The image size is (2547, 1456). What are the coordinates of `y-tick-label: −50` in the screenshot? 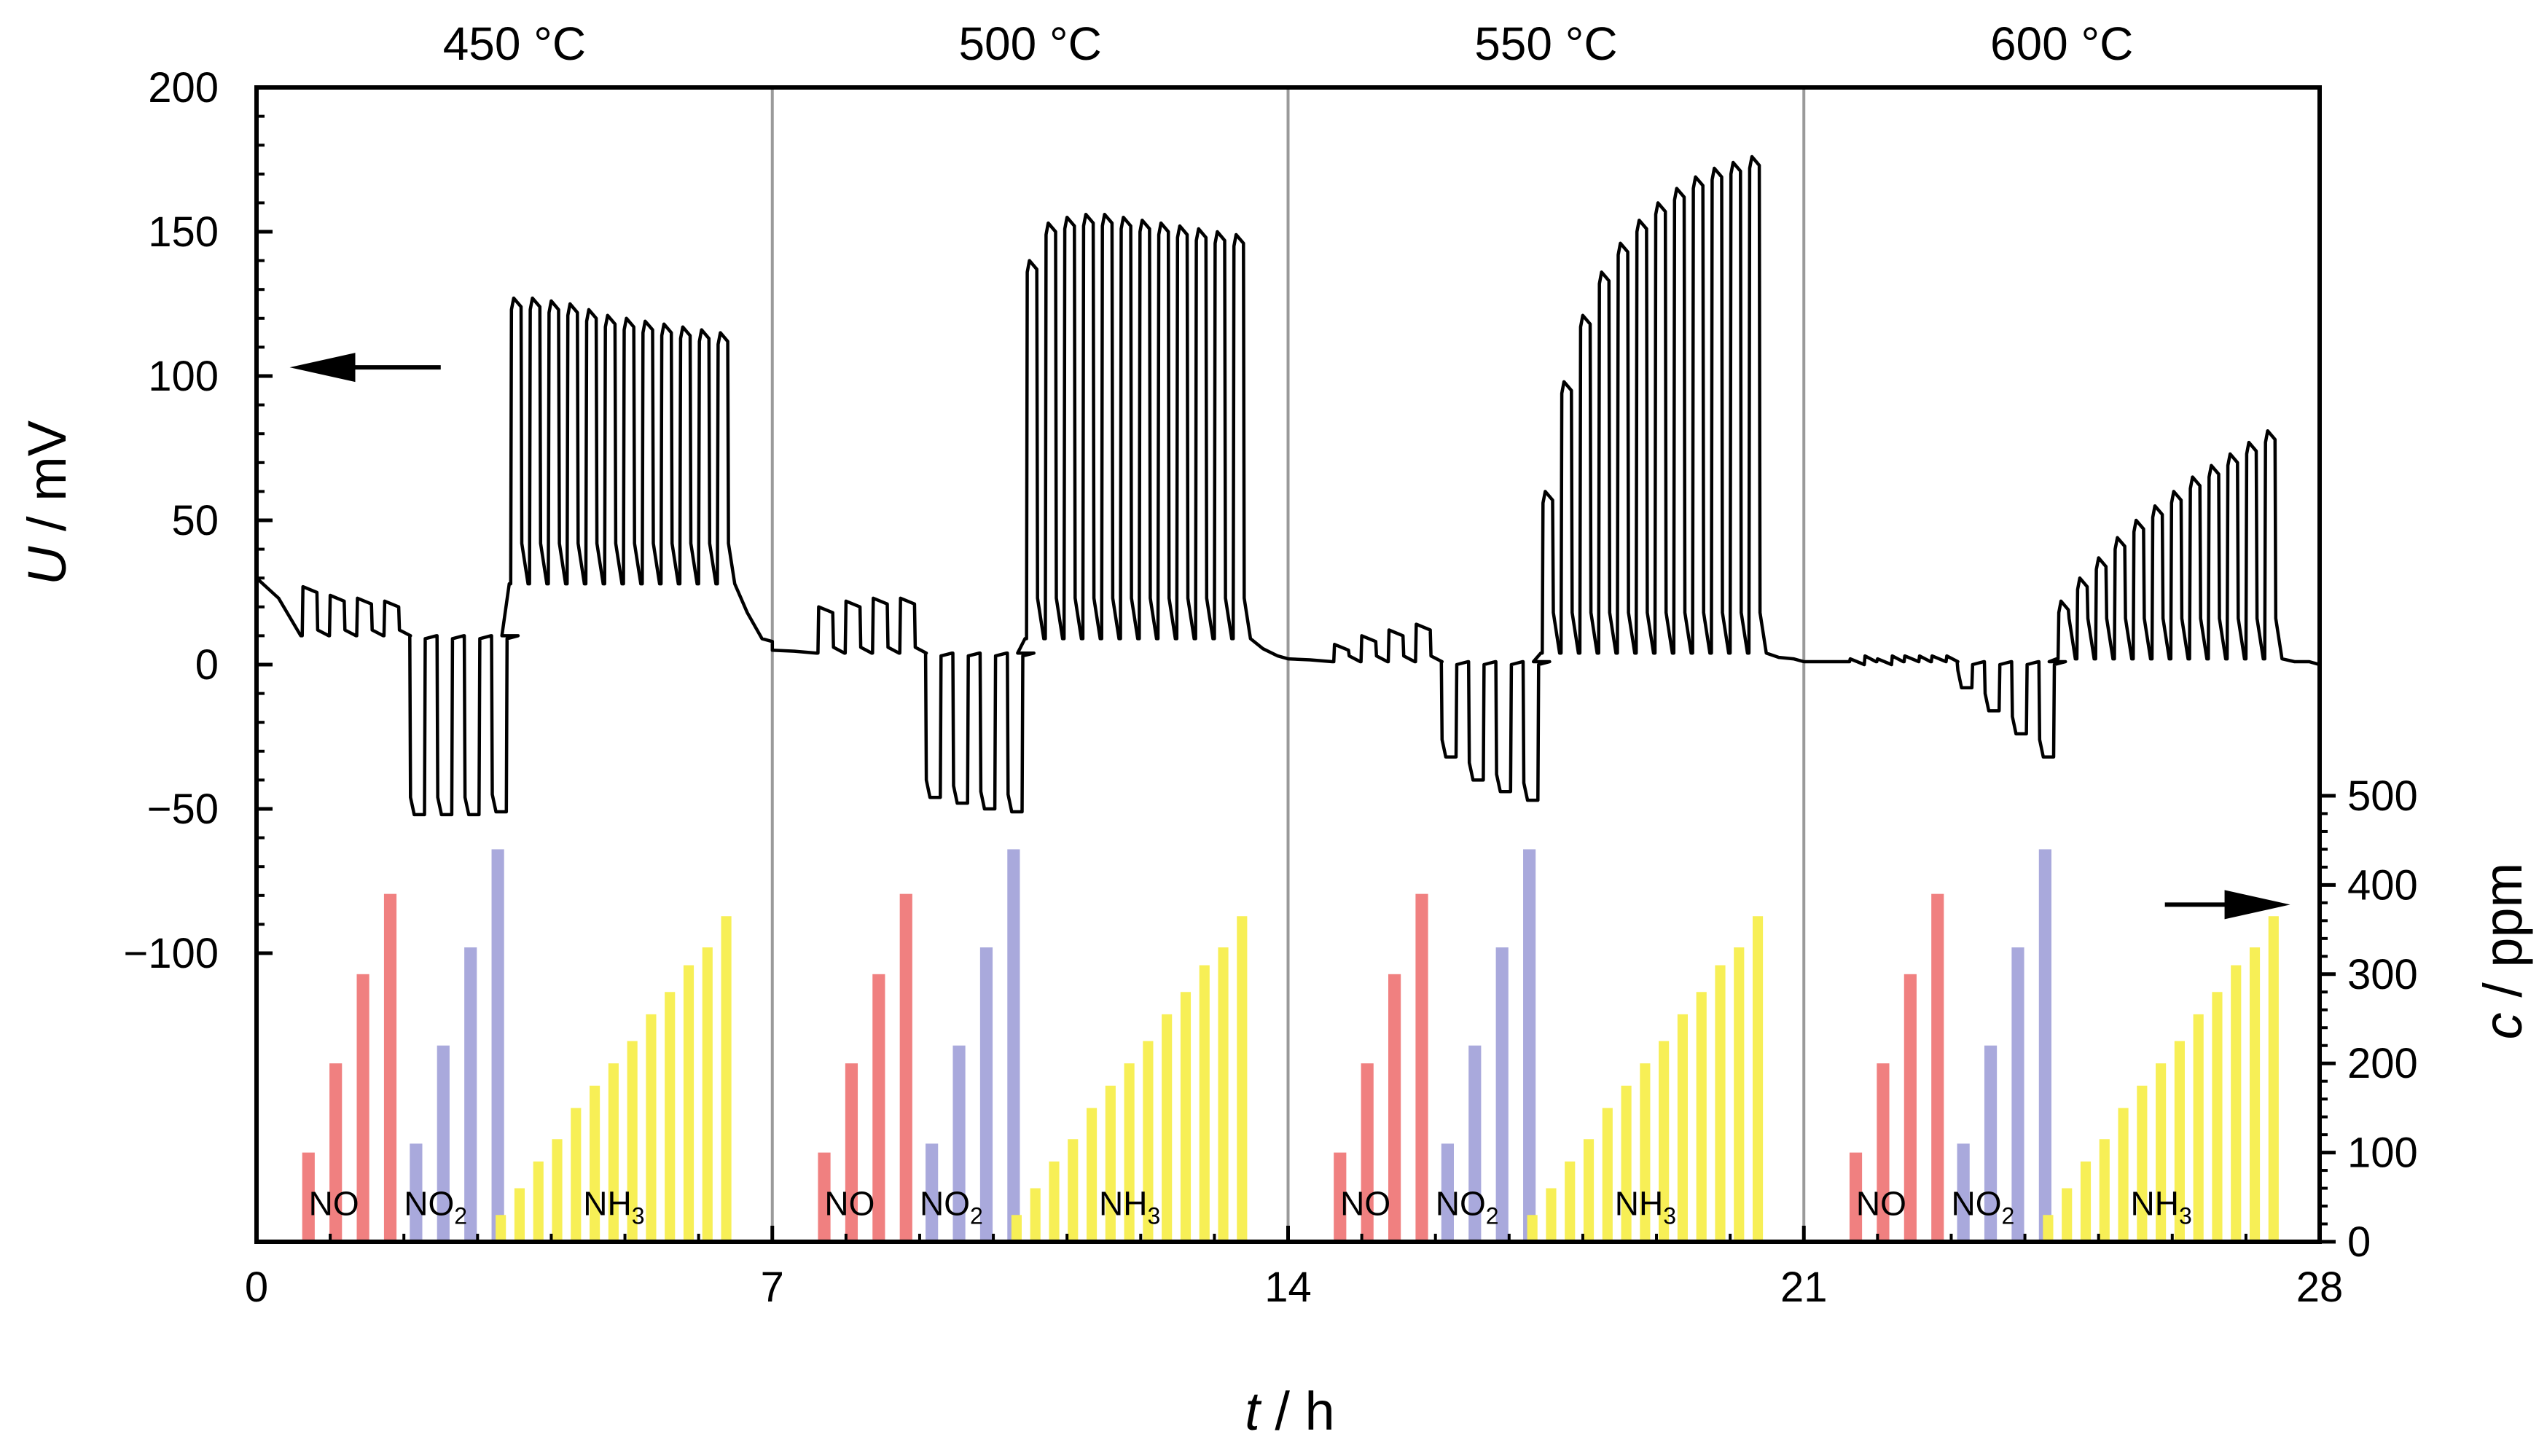 It's located at (183, 810).